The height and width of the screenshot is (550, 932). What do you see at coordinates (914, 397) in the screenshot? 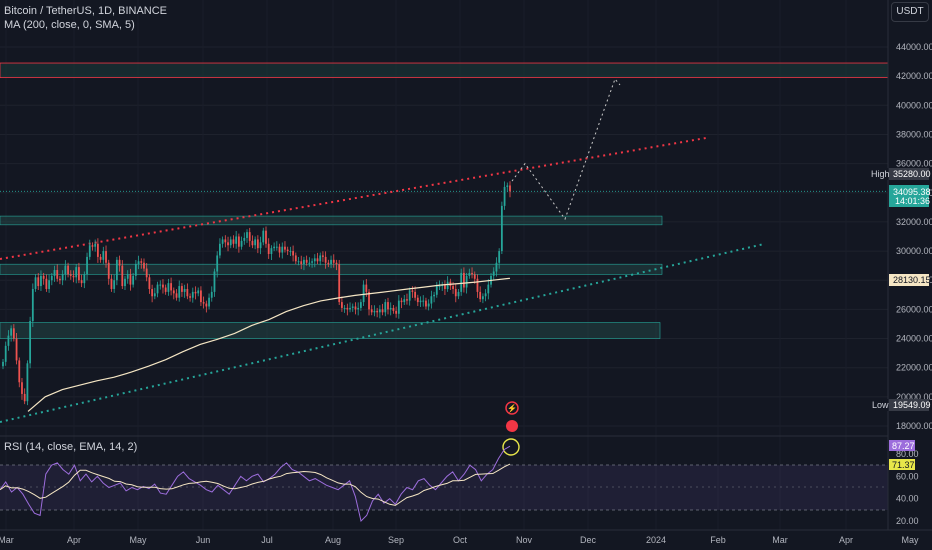
I see `price-tick: 20000.00` at bounding box center [914, 397].